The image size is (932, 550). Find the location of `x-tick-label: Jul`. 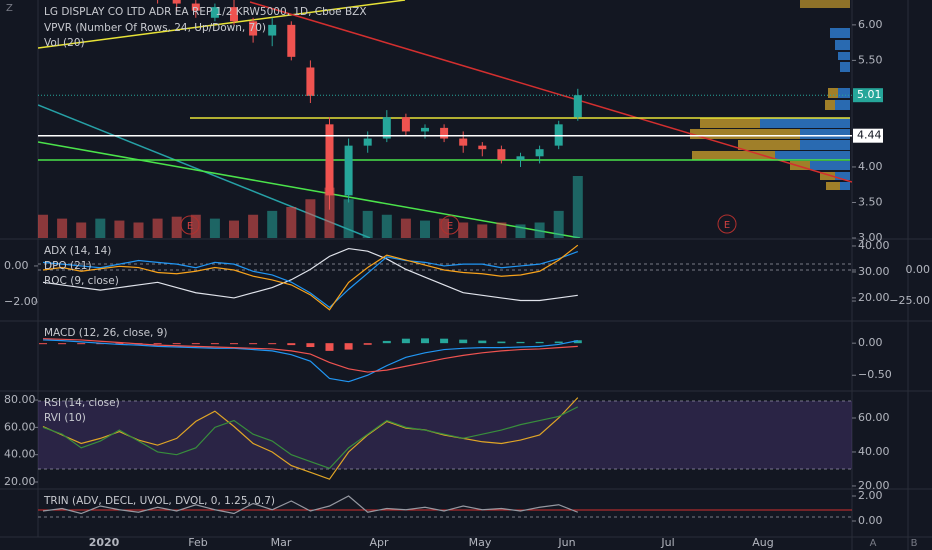

x-tick-label: Jul is located at coordinates (667, 542).